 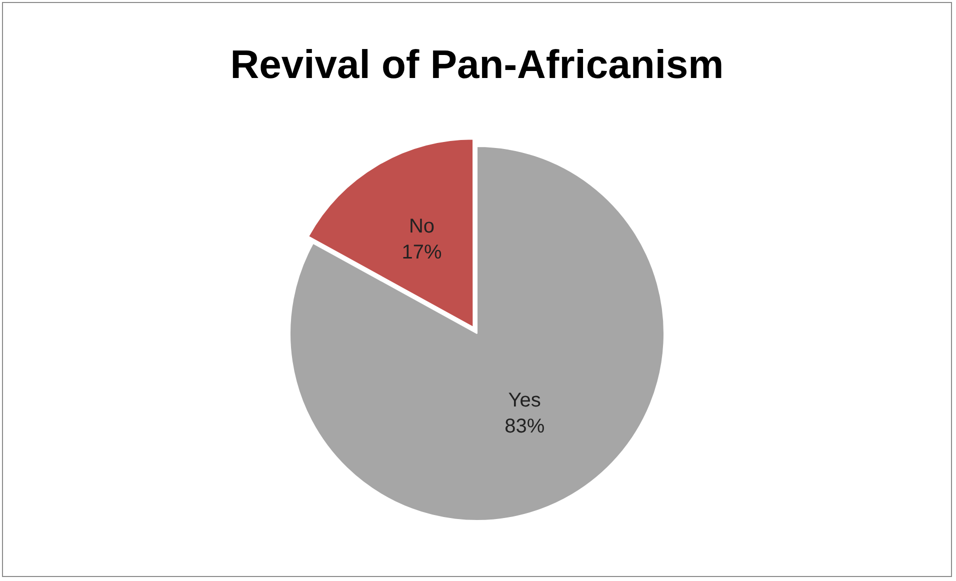 What do you see at coordinates (422, 253) in the screenshot?
I see `data-label: 17%` at bounding box center [422, 253].